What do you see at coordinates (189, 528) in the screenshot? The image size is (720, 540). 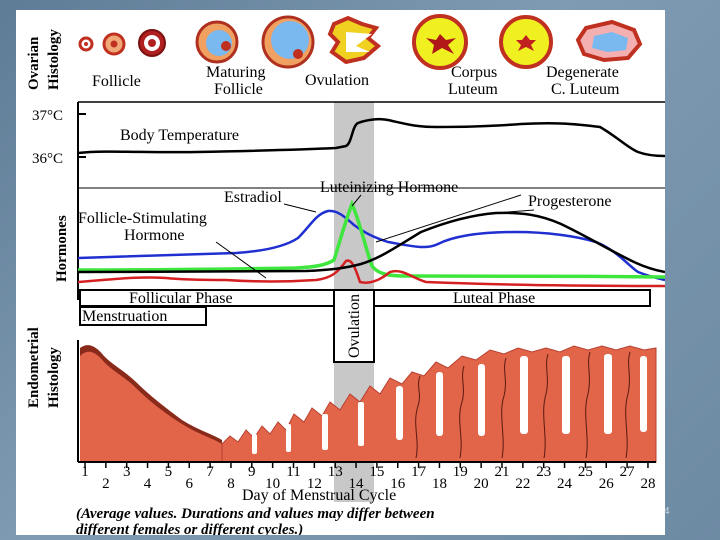 I see `note-line-2: different females or different cycles.)` at bounding box center [189, 528].